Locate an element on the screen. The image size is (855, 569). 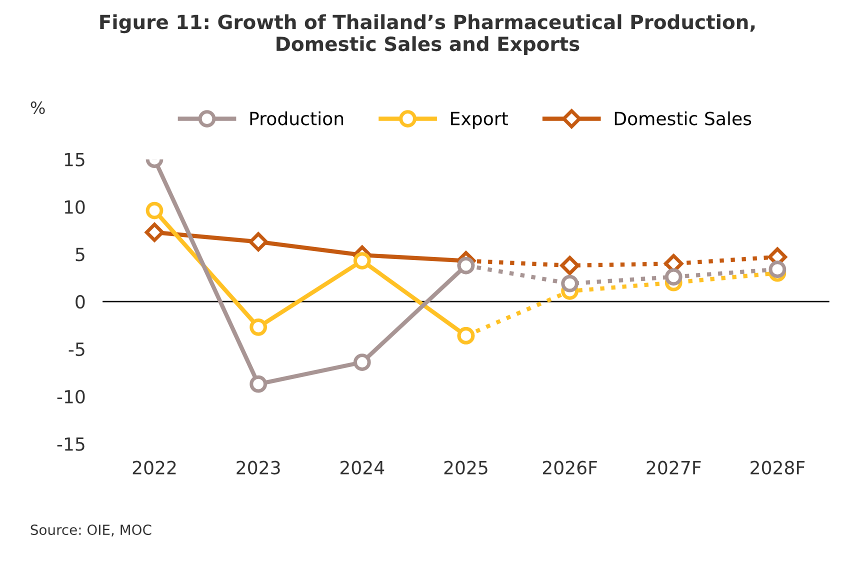
y-tick-label: -15 is located at coordinates (70, 444).